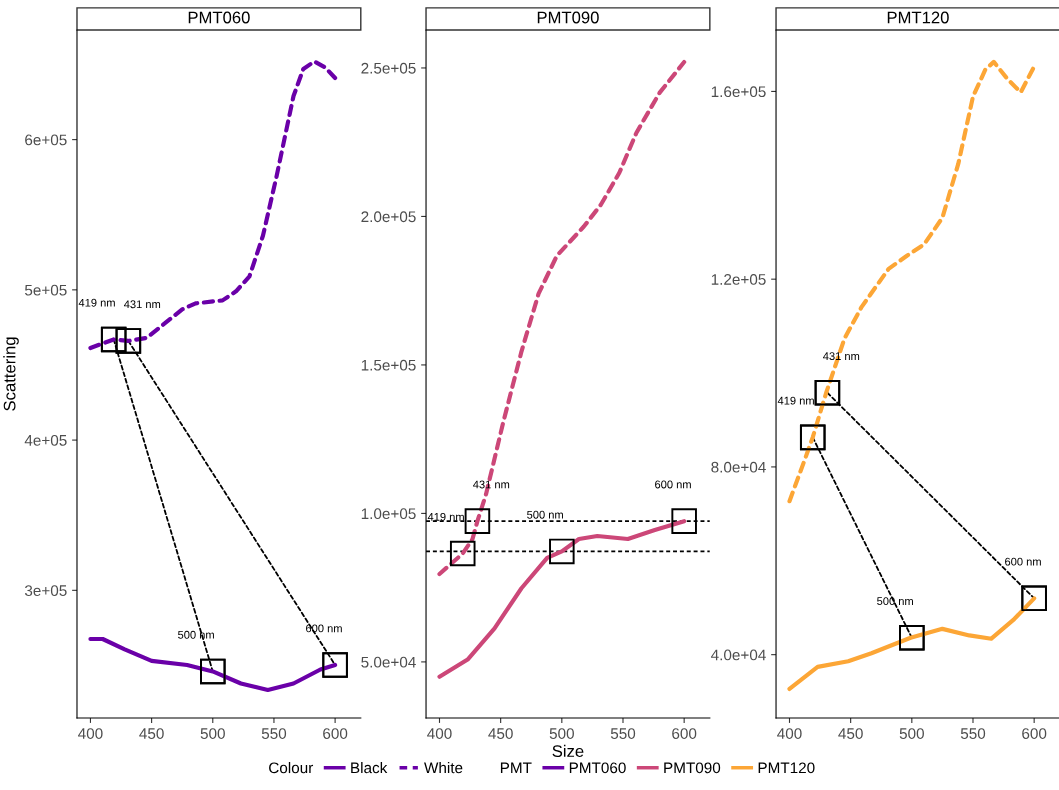 This screenshot has height=790, width=1059. I want to click on y-tick-label: 1.5e+05, so click(388, 365).